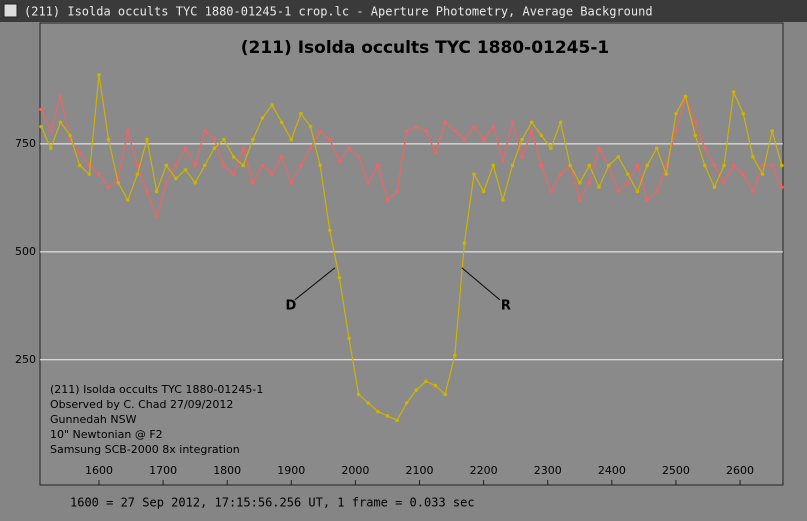  What do you see at coordinates (420, 470) in the screenshot?
I see `x-tick-label: 2100` at bounding box center [420, 470].